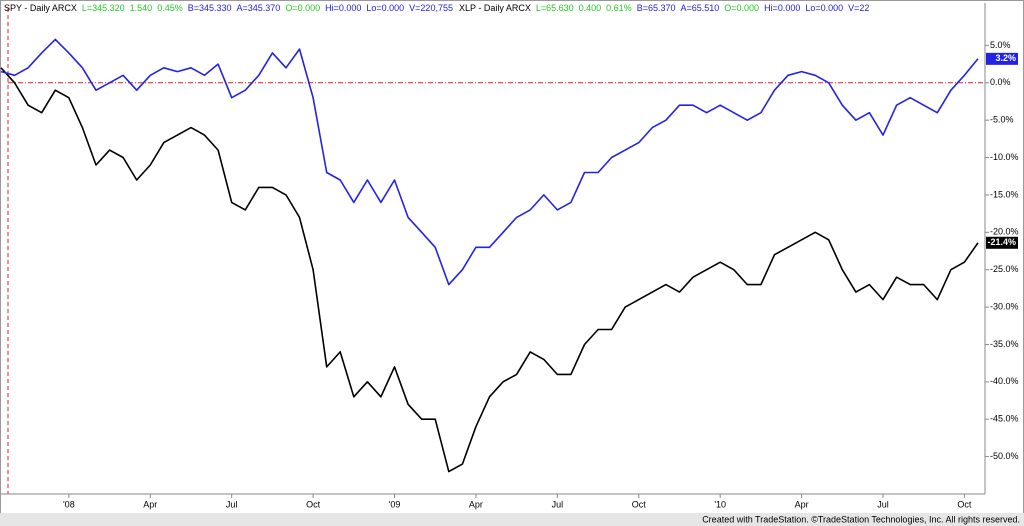 The image size is (1024, 526). I want to click on x-tick-label: '08, so click(69, 504).